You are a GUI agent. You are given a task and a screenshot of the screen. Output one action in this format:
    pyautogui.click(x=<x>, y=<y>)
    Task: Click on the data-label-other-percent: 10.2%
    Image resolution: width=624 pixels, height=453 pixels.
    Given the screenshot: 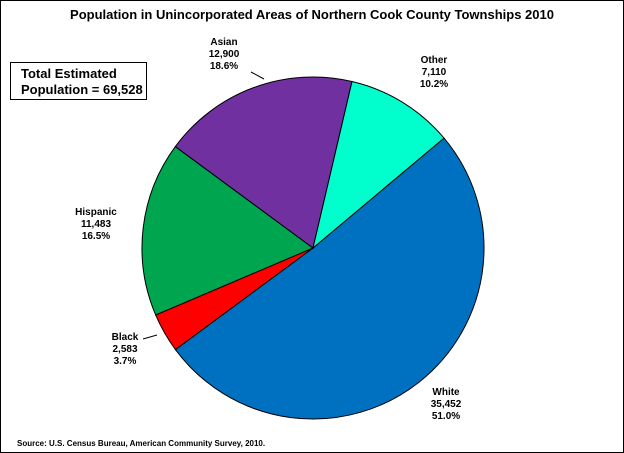 What is the action you would take?
    pyautogui.click(x=434, y=84)
    